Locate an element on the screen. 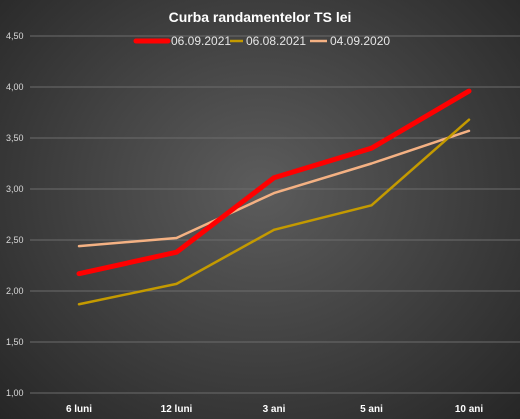 This screenshot has height=419, width=520. chart-title: Curba randamentelor TS lei is located at coordinates (260, 17).